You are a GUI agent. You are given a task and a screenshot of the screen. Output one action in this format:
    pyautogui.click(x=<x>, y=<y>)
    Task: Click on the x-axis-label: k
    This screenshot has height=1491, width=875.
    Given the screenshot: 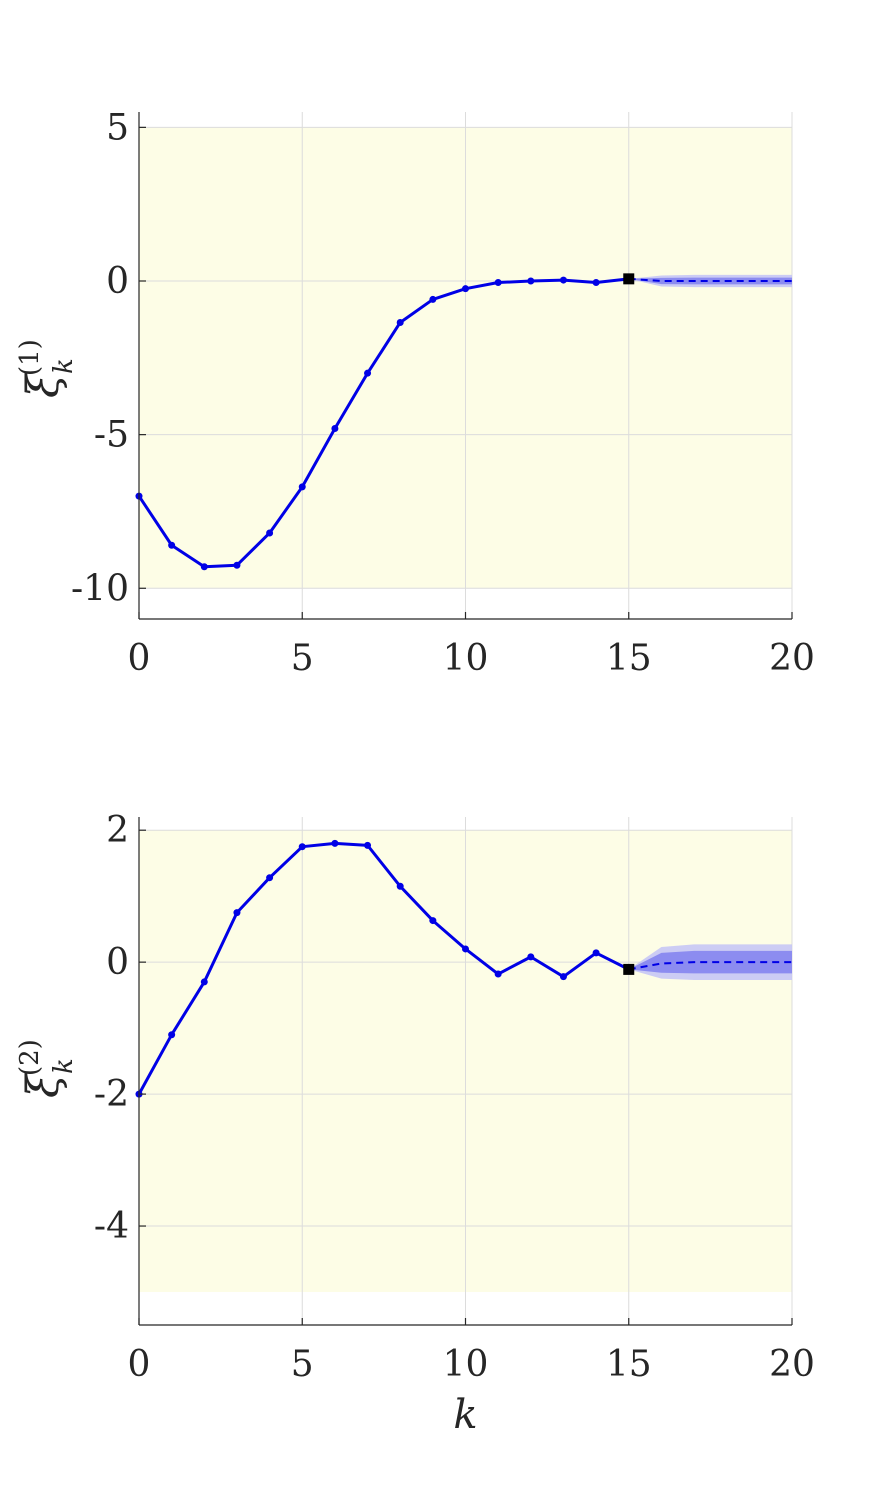 What is the action you would take?
    pyautogui.click(x=465, y=1415)
    